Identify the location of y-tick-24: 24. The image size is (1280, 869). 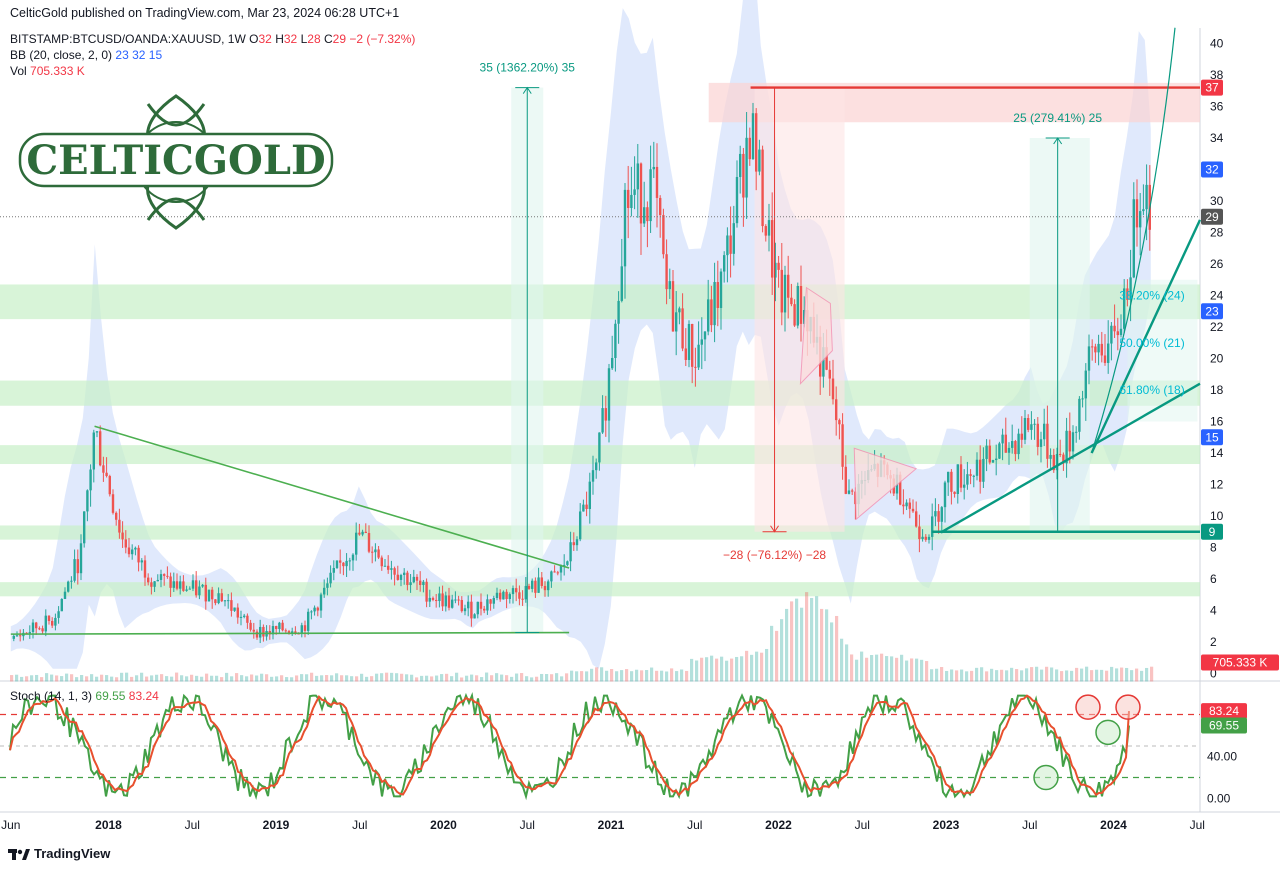
(1217, 296).